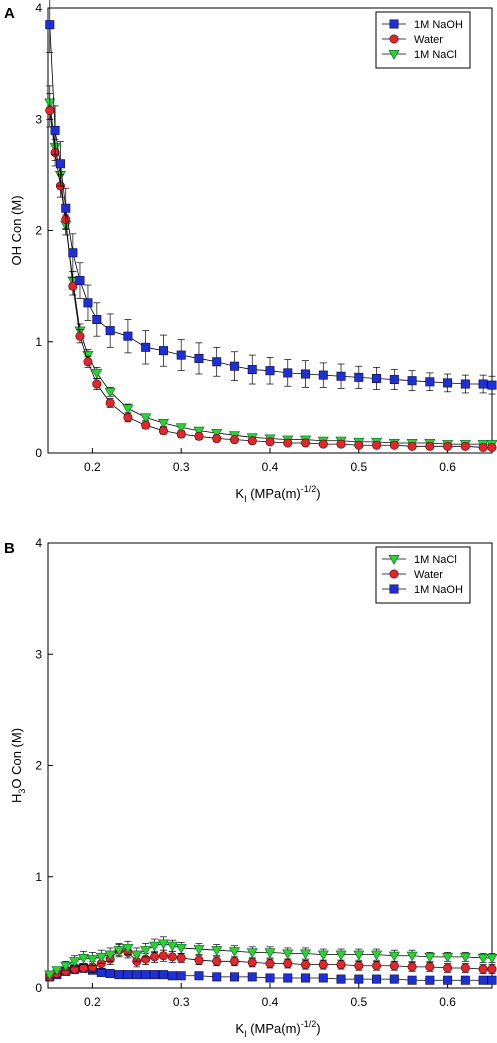 The height and width of the screenshot is (1043, 497). Describe the element at coordinates (38, 453) in the screenshot. I see `y-tick-label: 0` at that location.